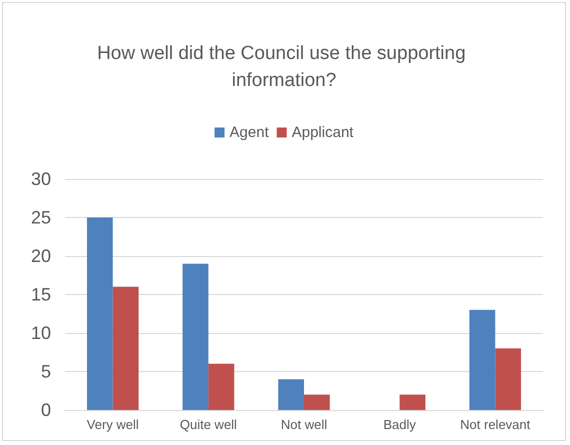 The height and width of the screenshot is (445, 570). What do you see at coordinates (495, 424) in the screenshot?
I see `x-tick-label: Not relevant` at bounding box center [495, 424].